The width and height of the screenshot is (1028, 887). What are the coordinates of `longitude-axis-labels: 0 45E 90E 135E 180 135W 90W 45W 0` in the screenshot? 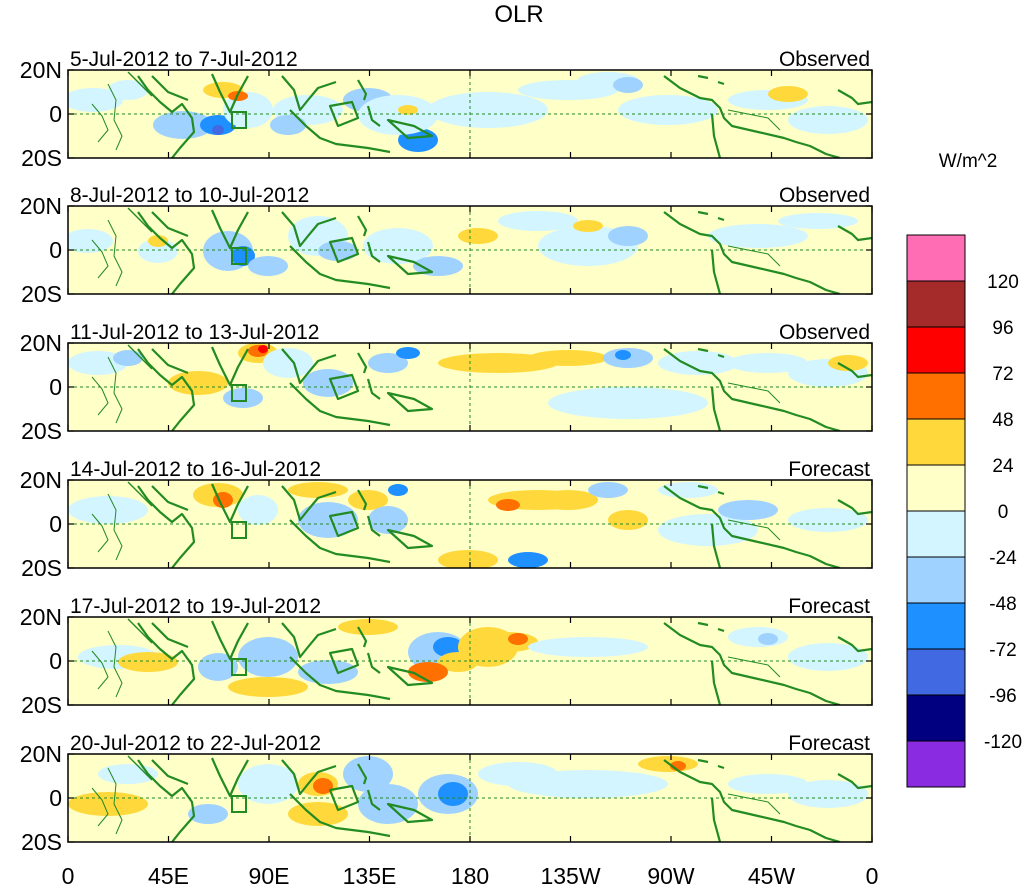 It's located at (470, 875).